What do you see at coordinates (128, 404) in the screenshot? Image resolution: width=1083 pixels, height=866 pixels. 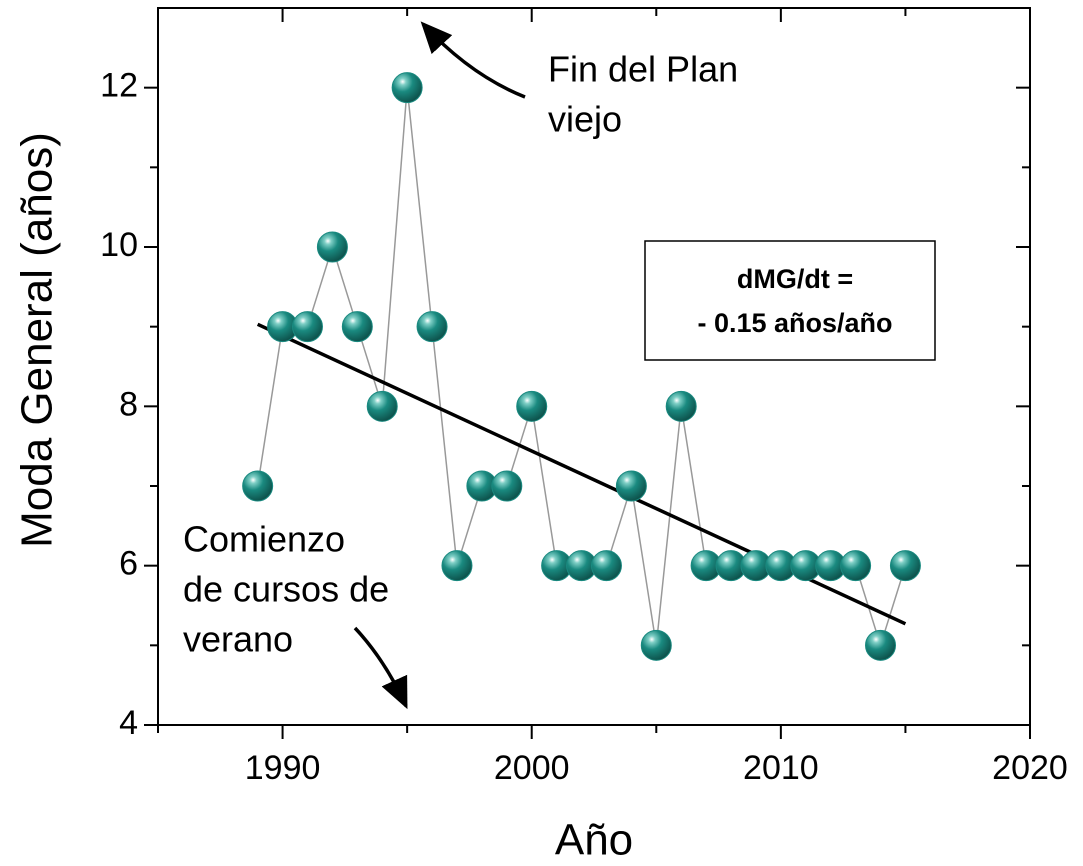 I see `y-tick-label: 8` at bounding box center [128, 404].